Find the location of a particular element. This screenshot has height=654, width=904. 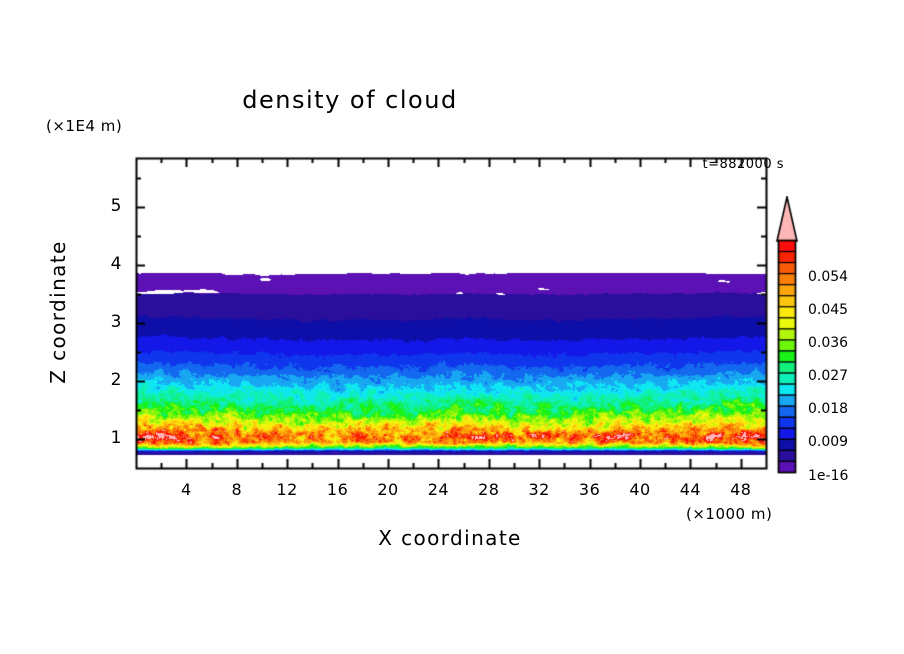

colorbar-tick-label: 1e-16 is located at coordinates (828, 475).